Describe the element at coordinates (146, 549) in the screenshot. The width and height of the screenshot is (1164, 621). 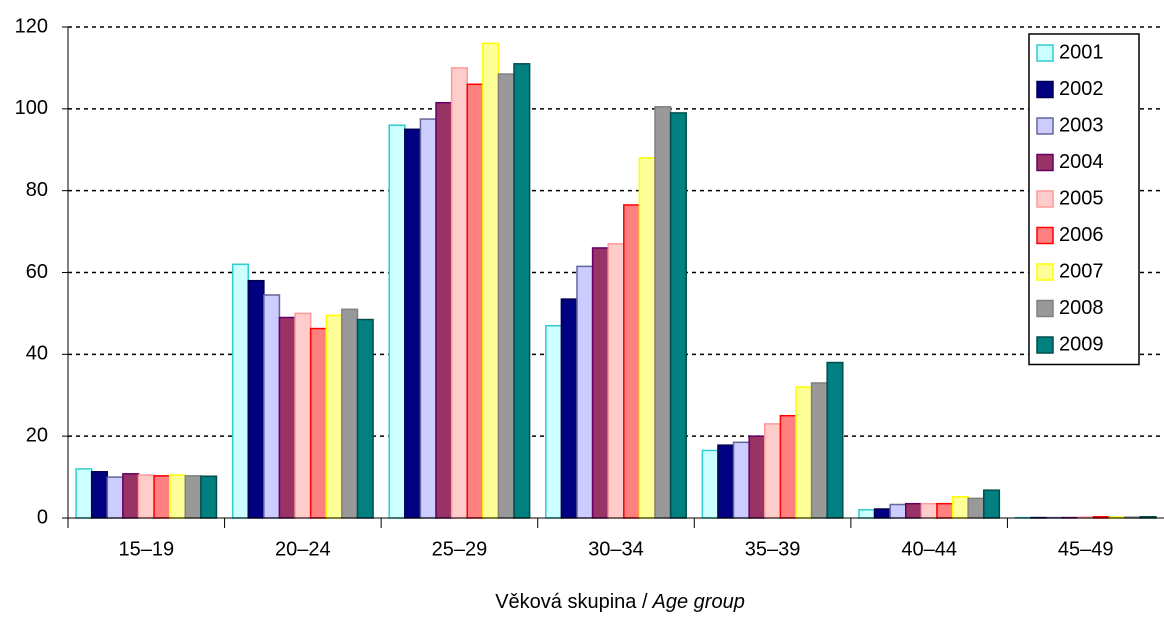
I see `x-tick-label: 15–19` at that location.